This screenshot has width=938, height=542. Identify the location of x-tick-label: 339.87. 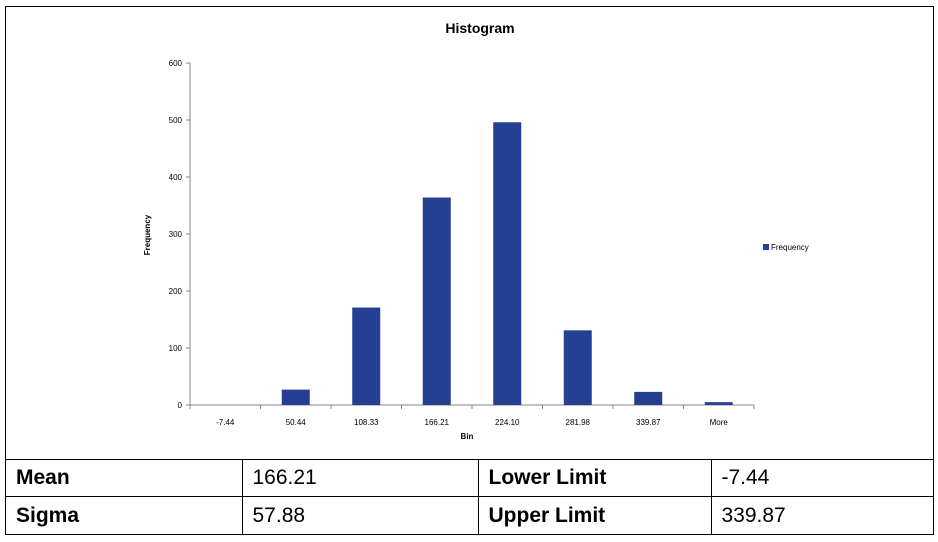
(648, 422).